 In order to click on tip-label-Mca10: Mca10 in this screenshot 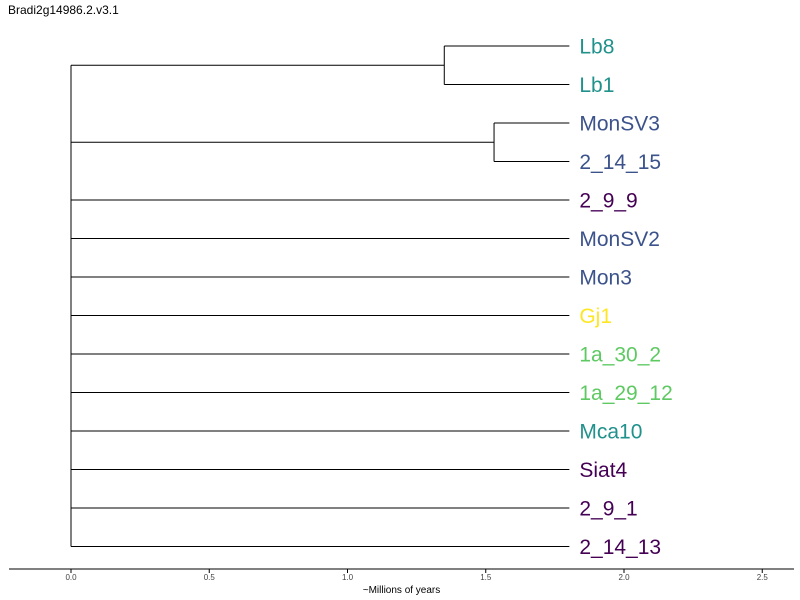, I will do `click(610, 432)`.